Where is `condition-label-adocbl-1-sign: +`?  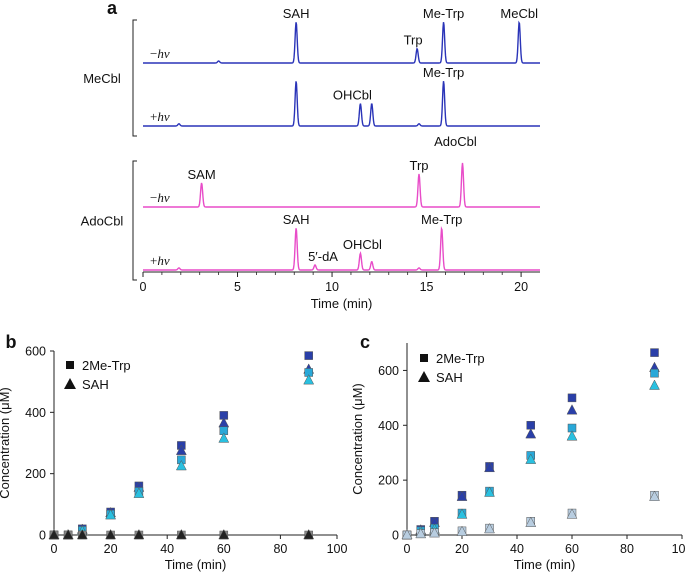
condition-label-adocbl-1-sign: + is located at coordinates (153, 260).